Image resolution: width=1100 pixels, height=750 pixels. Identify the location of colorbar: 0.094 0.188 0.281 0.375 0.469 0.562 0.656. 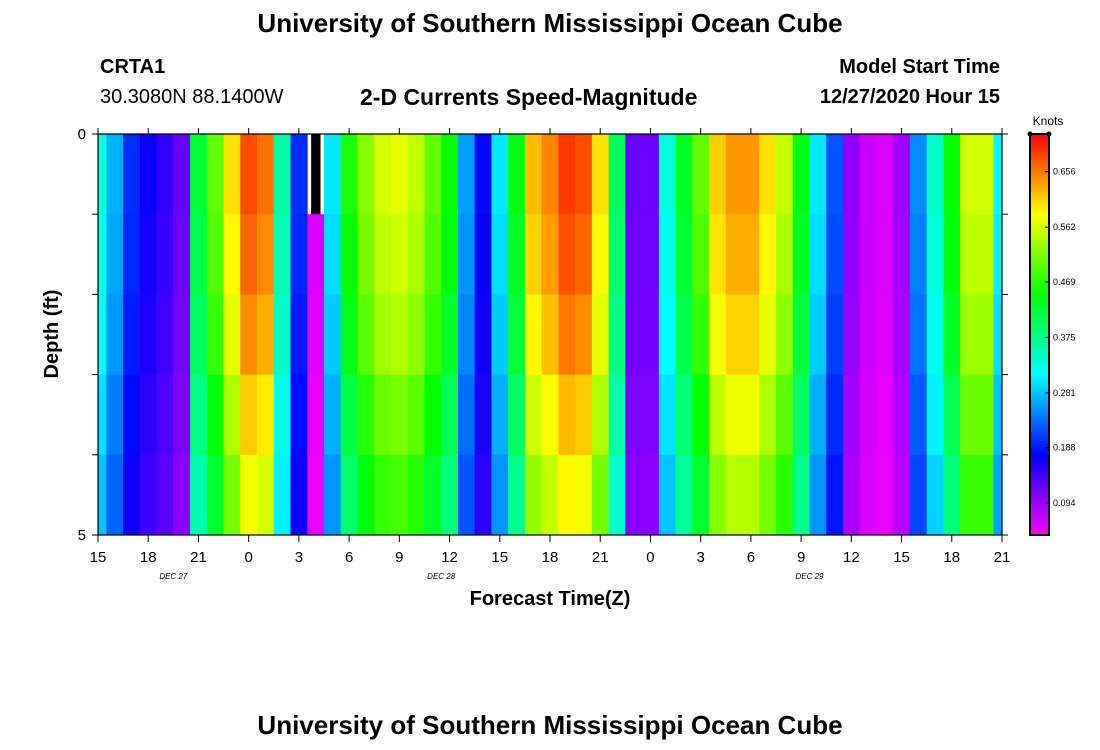
(1051, 333).